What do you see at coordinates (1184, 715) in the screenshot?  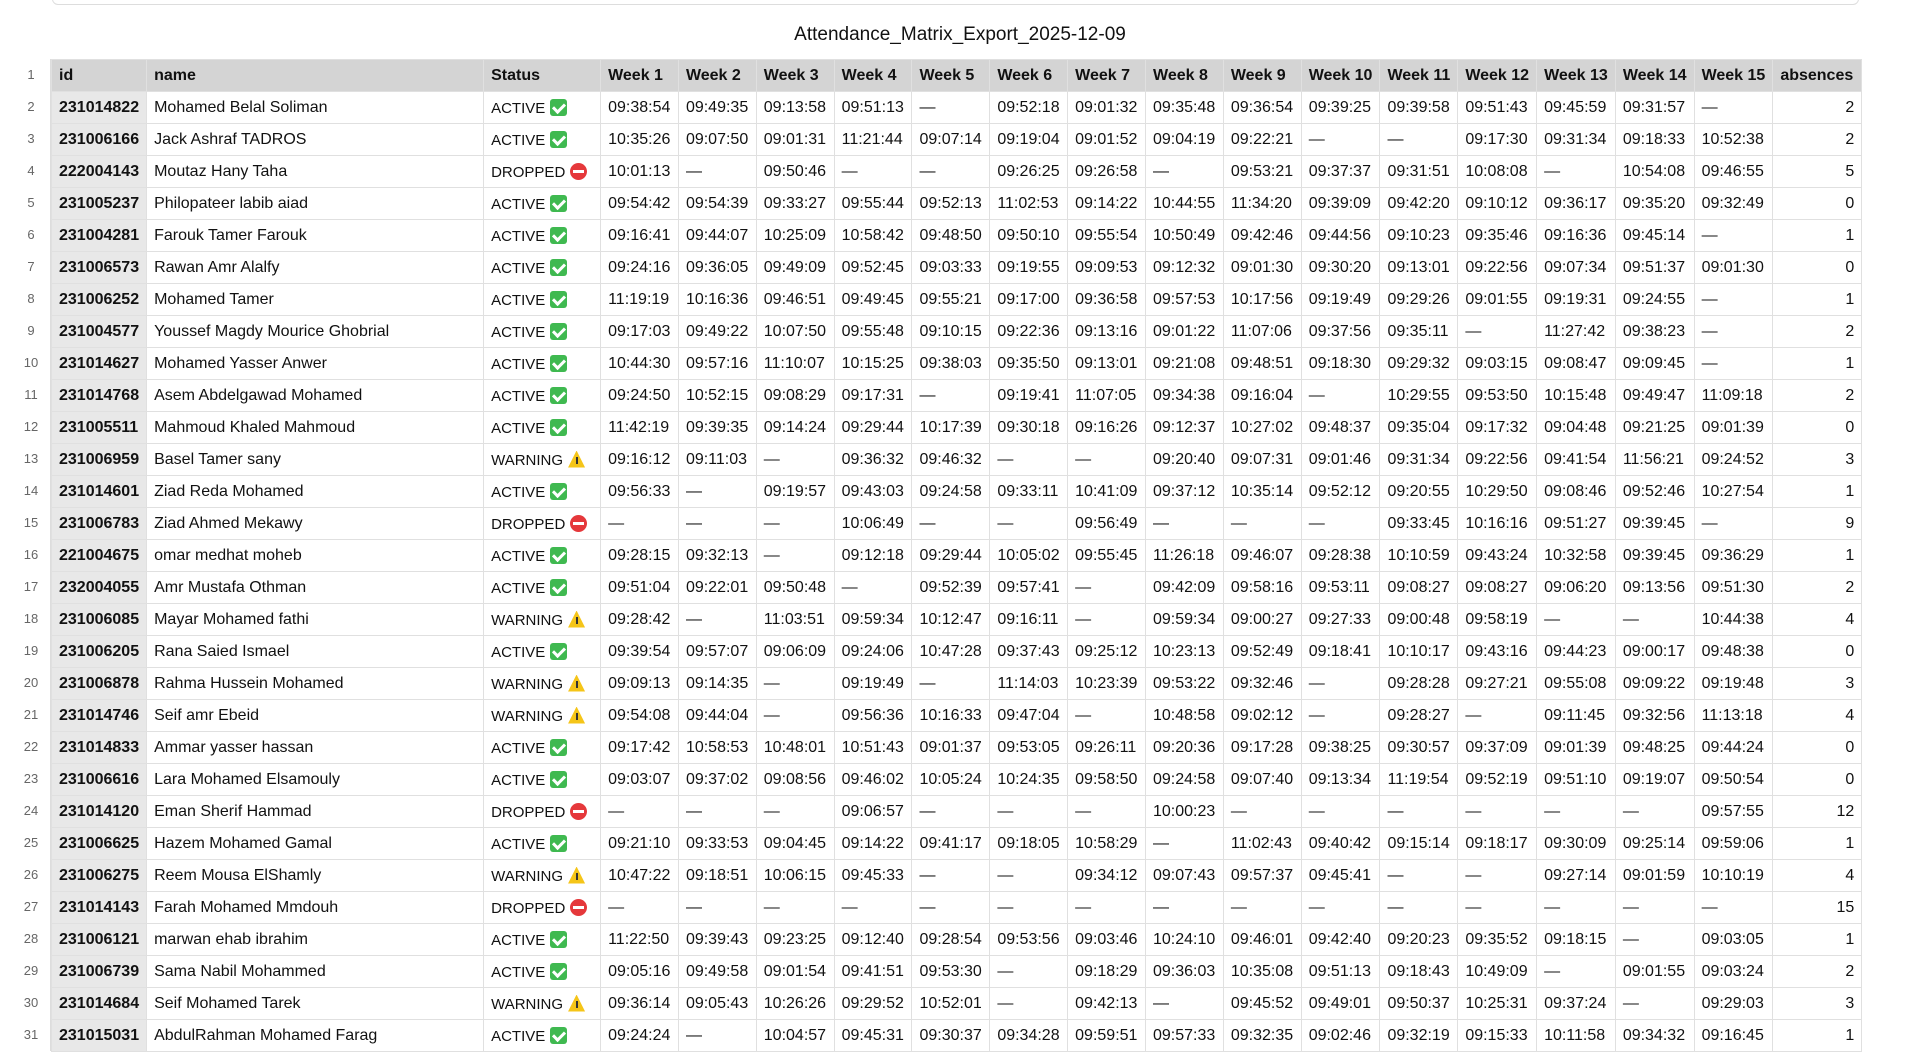 I see `attendance-time-cell: 10:48:58` at bounding box center [1184, 715].